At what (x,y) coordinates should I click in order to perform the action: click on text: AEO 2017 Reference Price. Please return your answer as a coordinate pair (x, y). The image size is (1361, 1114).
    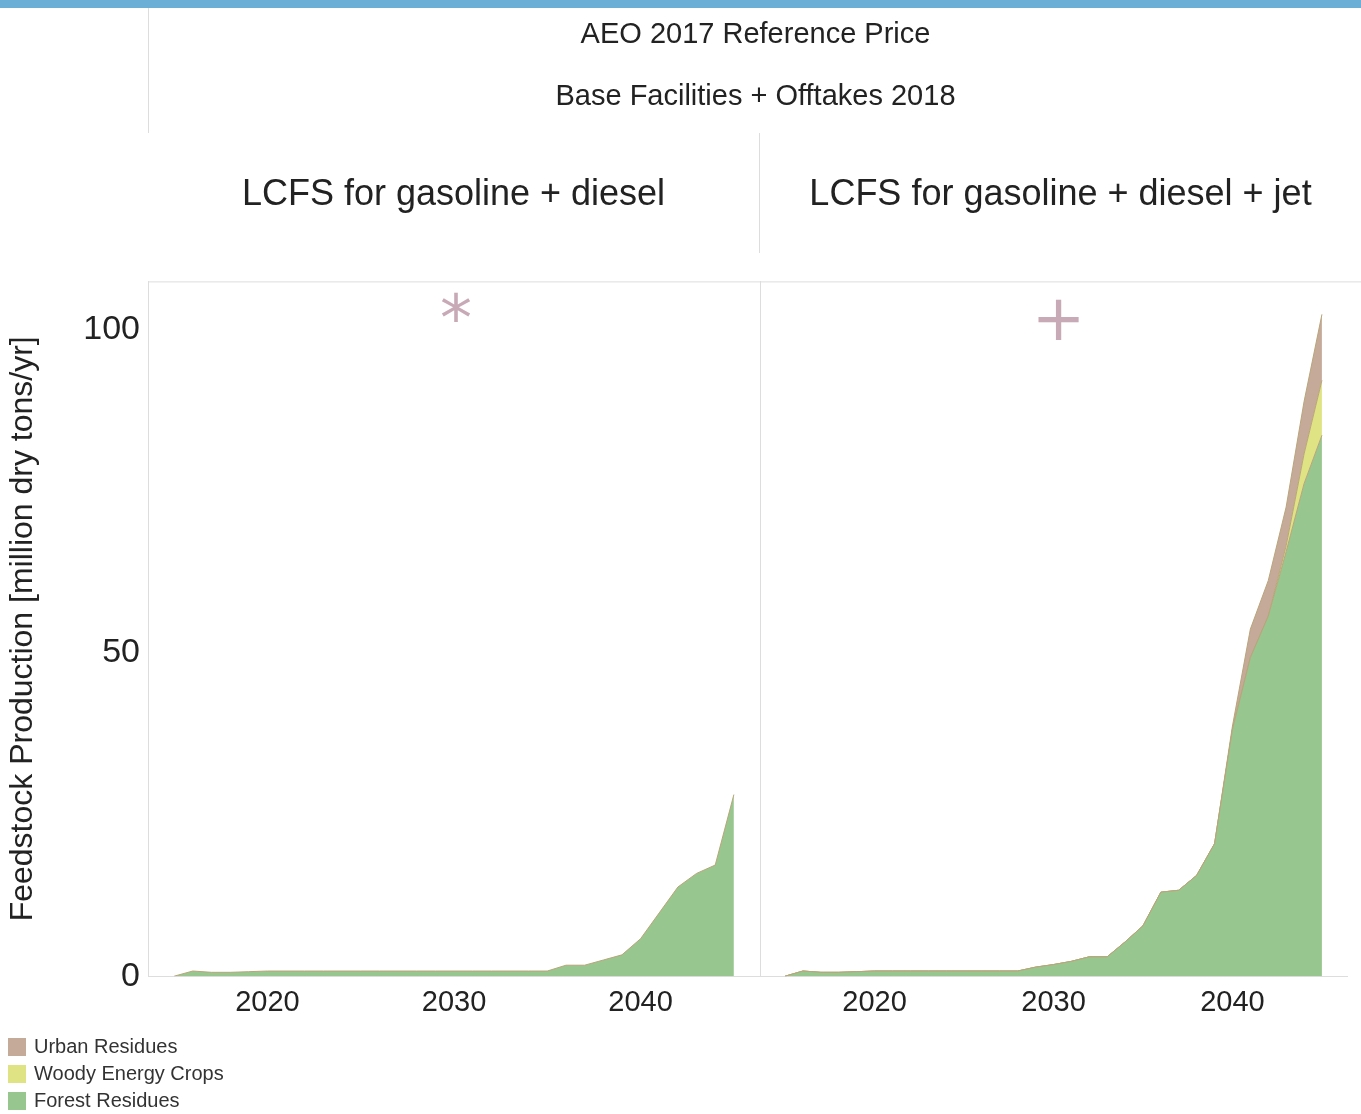
    Looking at the image, I should click on (755, 33).